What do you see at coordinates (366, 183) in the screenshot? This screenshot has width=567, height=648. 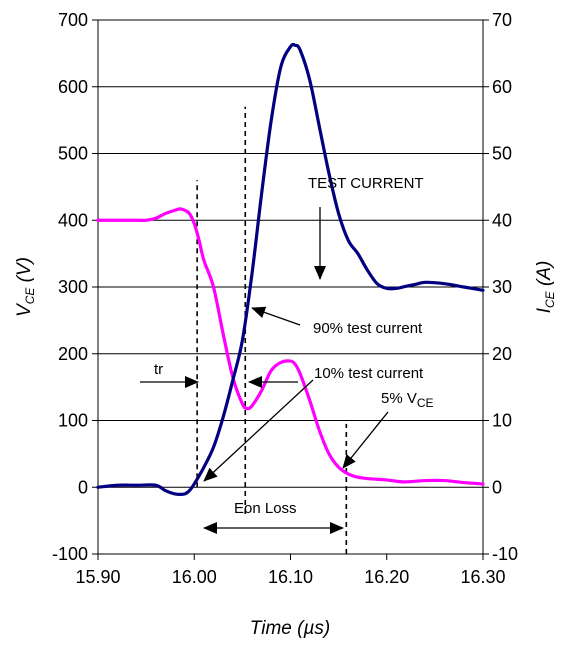 I see `test-current-label: TEST CURRENT` at bounding box center [366, 183].